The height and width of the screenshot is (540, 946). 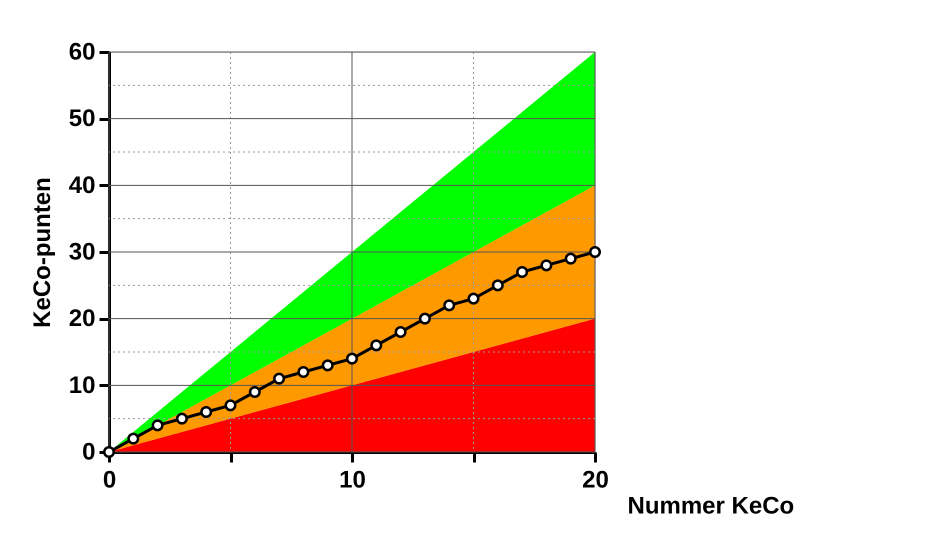 I want to click on x-axis-title: Nummer KeCo, so click(x=711, y=506).